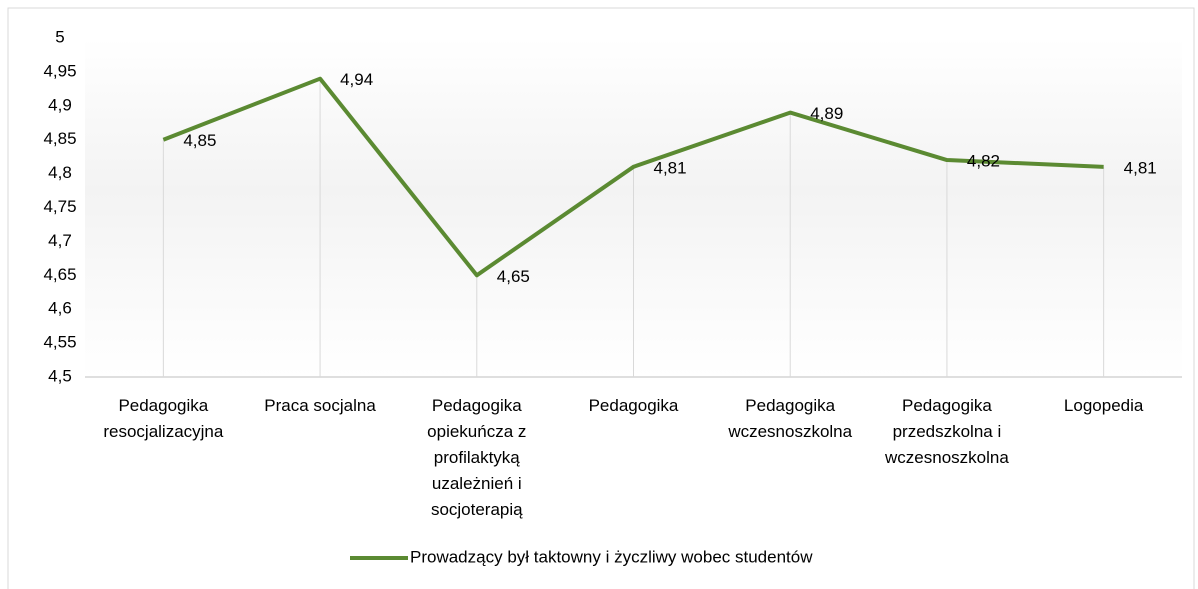 This screenshot has height=589, width=1198. I want to click on y-tick-label: 4,85, so click(59, 138).